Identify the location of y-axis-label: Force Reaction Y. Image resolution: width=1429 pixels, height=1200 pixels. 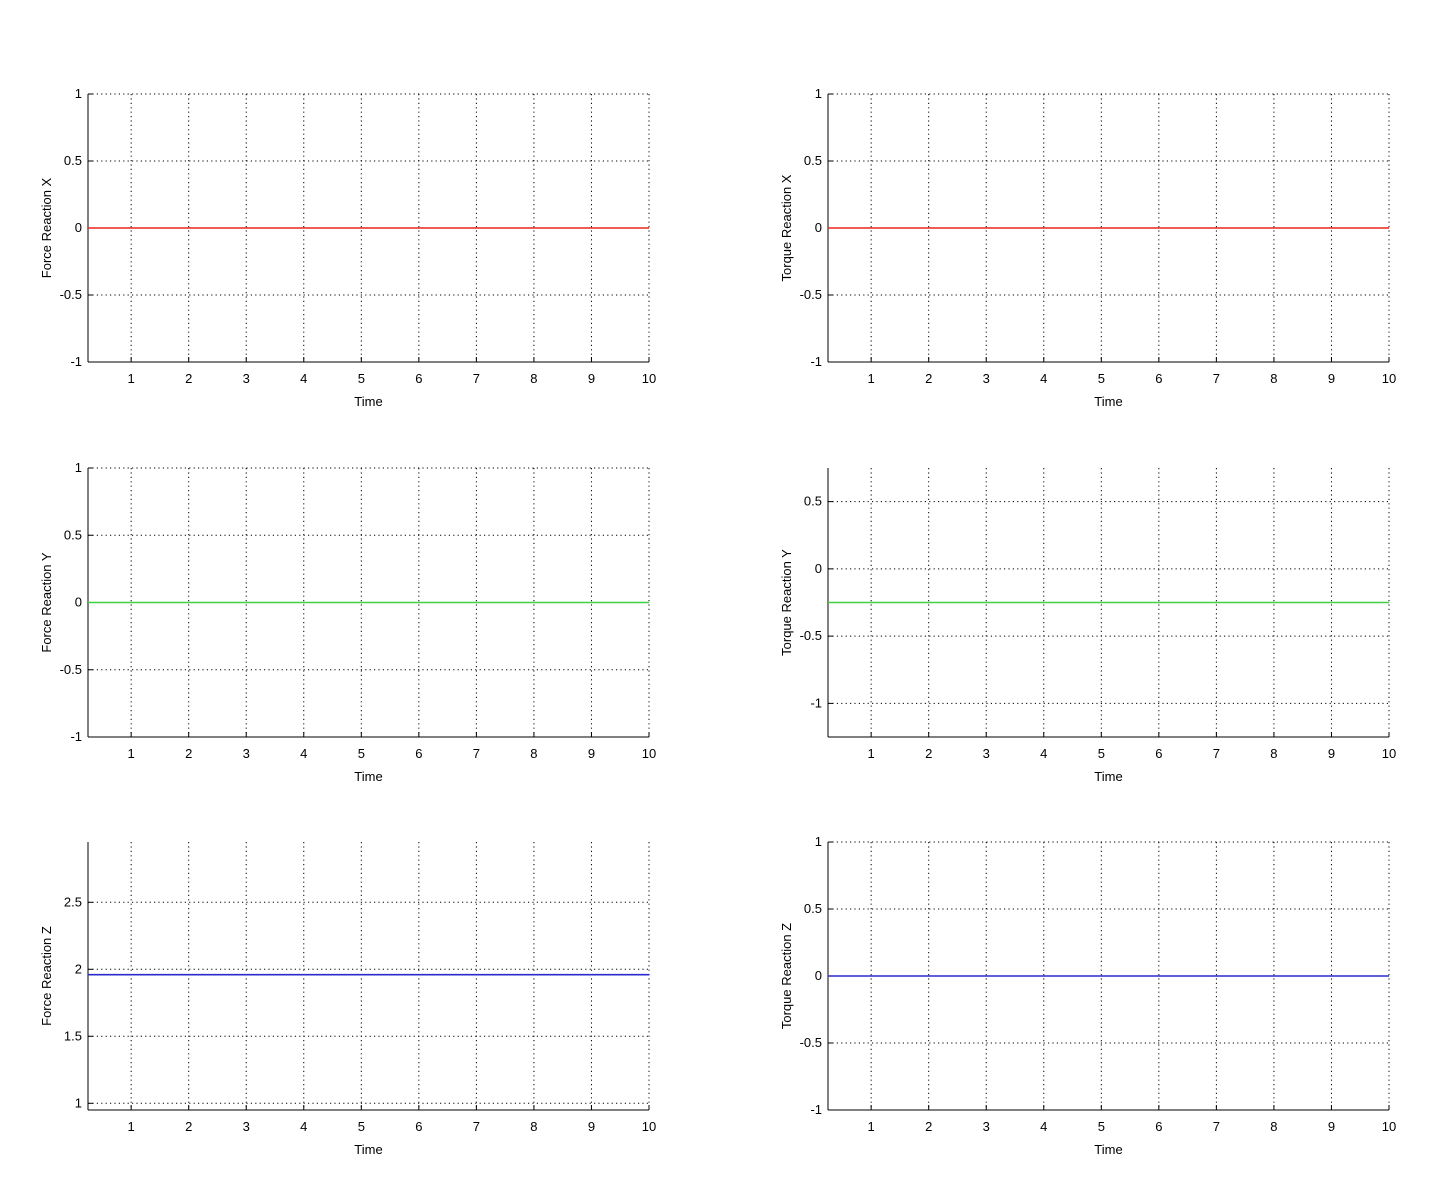
(46, 602).